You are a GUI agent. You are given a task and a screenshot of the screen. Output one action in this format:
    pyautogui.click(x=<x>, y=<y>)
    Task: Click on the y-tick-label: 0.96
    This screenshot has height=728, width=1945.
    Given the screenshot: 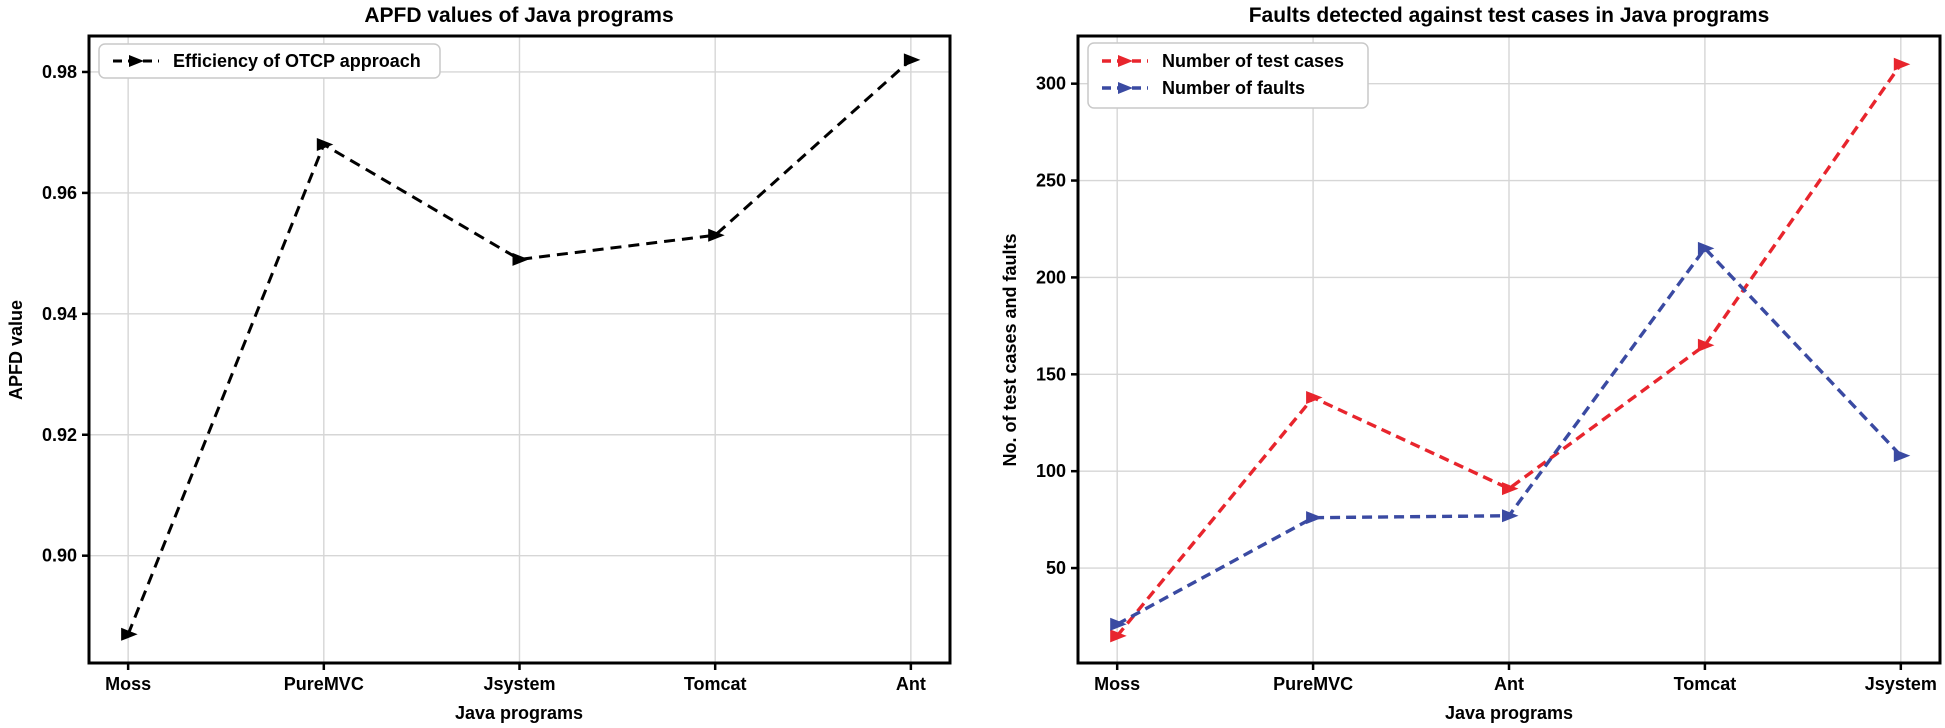 What is the action you would take?
    pyautogui.click(x=59, y=193)
    